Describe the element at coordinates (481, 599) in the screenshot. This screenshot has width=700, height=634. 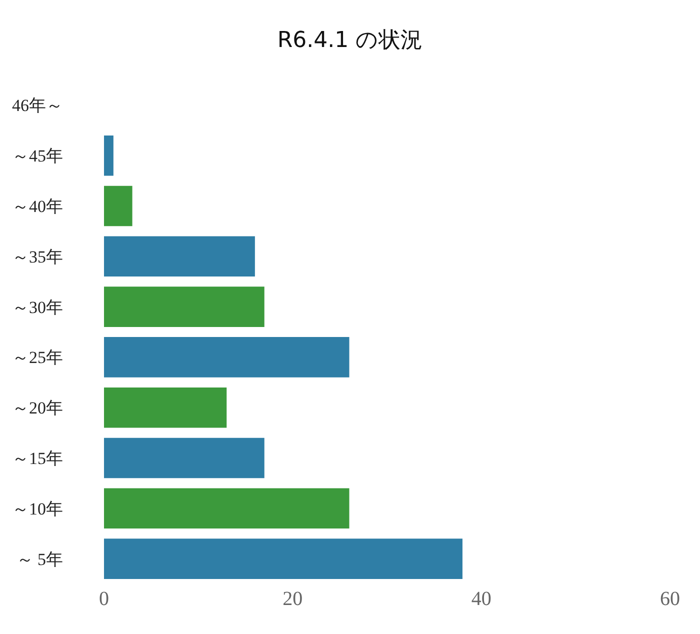
I see `x-tick-label: 40` at that location.